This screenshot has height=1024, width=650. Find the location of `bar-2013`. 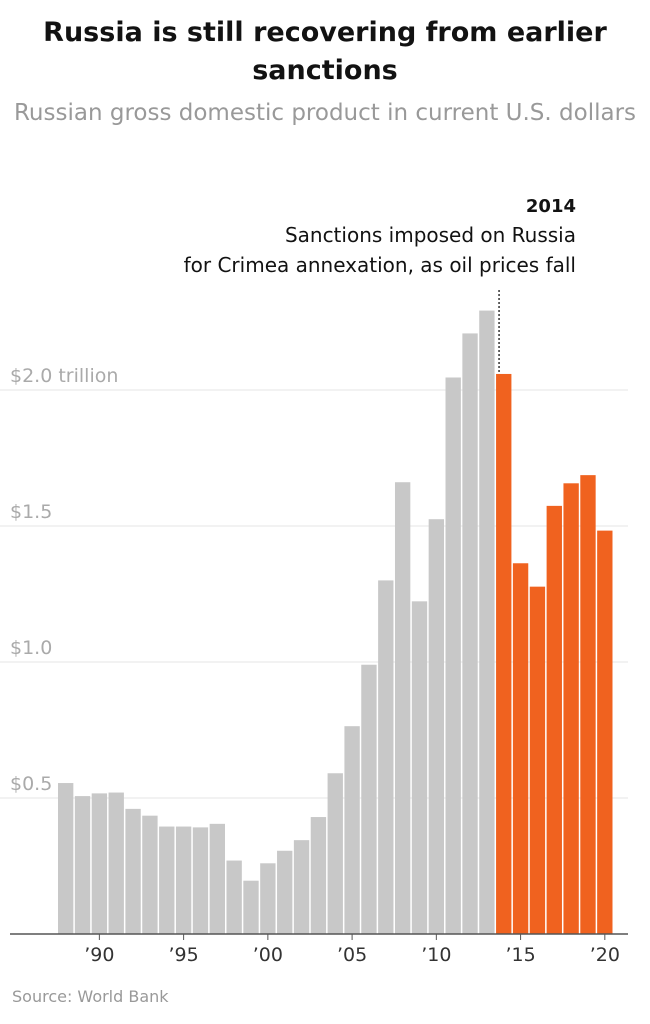

bar-2013 is located at coordinates (487, 622).